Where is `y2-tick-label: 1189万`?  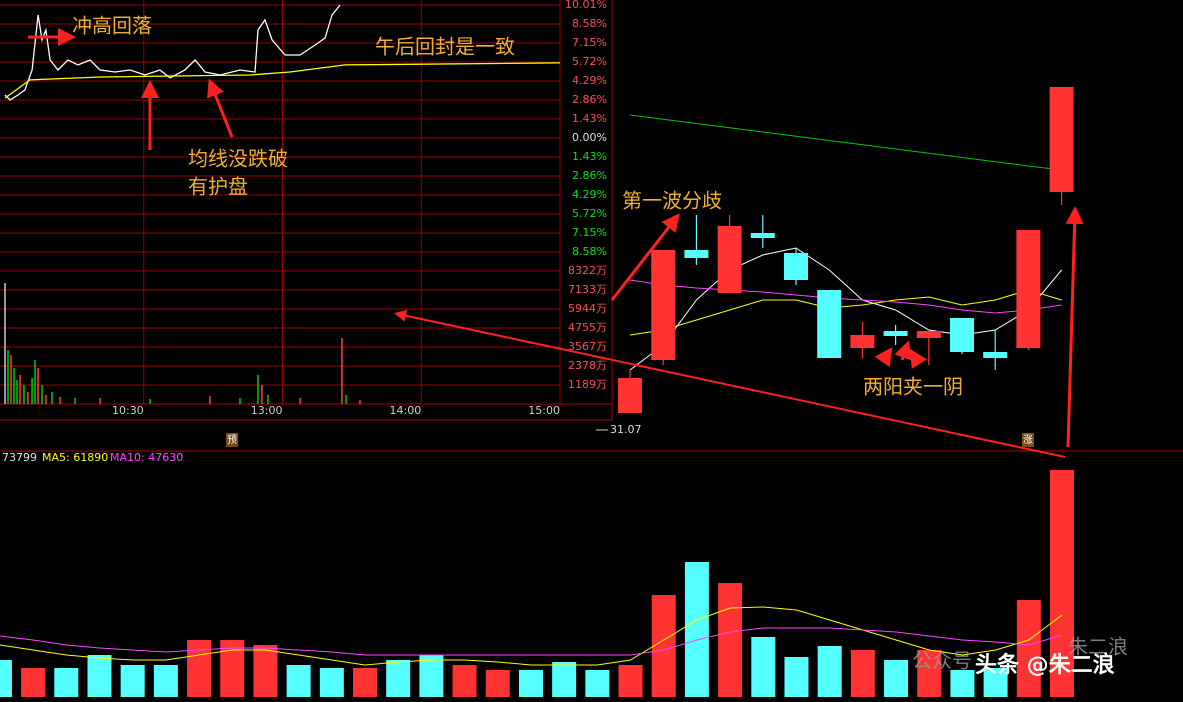 y2-tick-label: 1189万 is located at coordinates (587, 384).